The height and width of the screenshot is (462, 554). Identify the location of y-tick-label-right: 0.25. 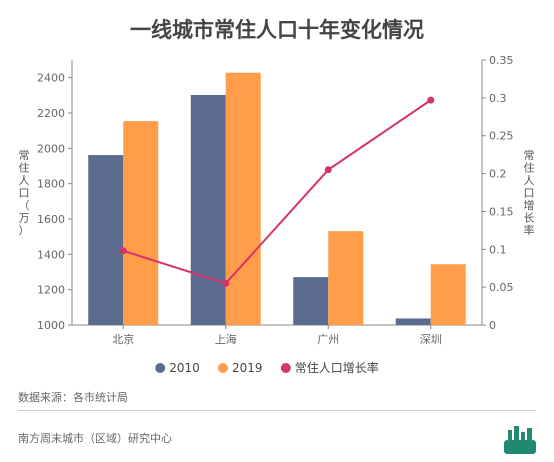
(501, 136).